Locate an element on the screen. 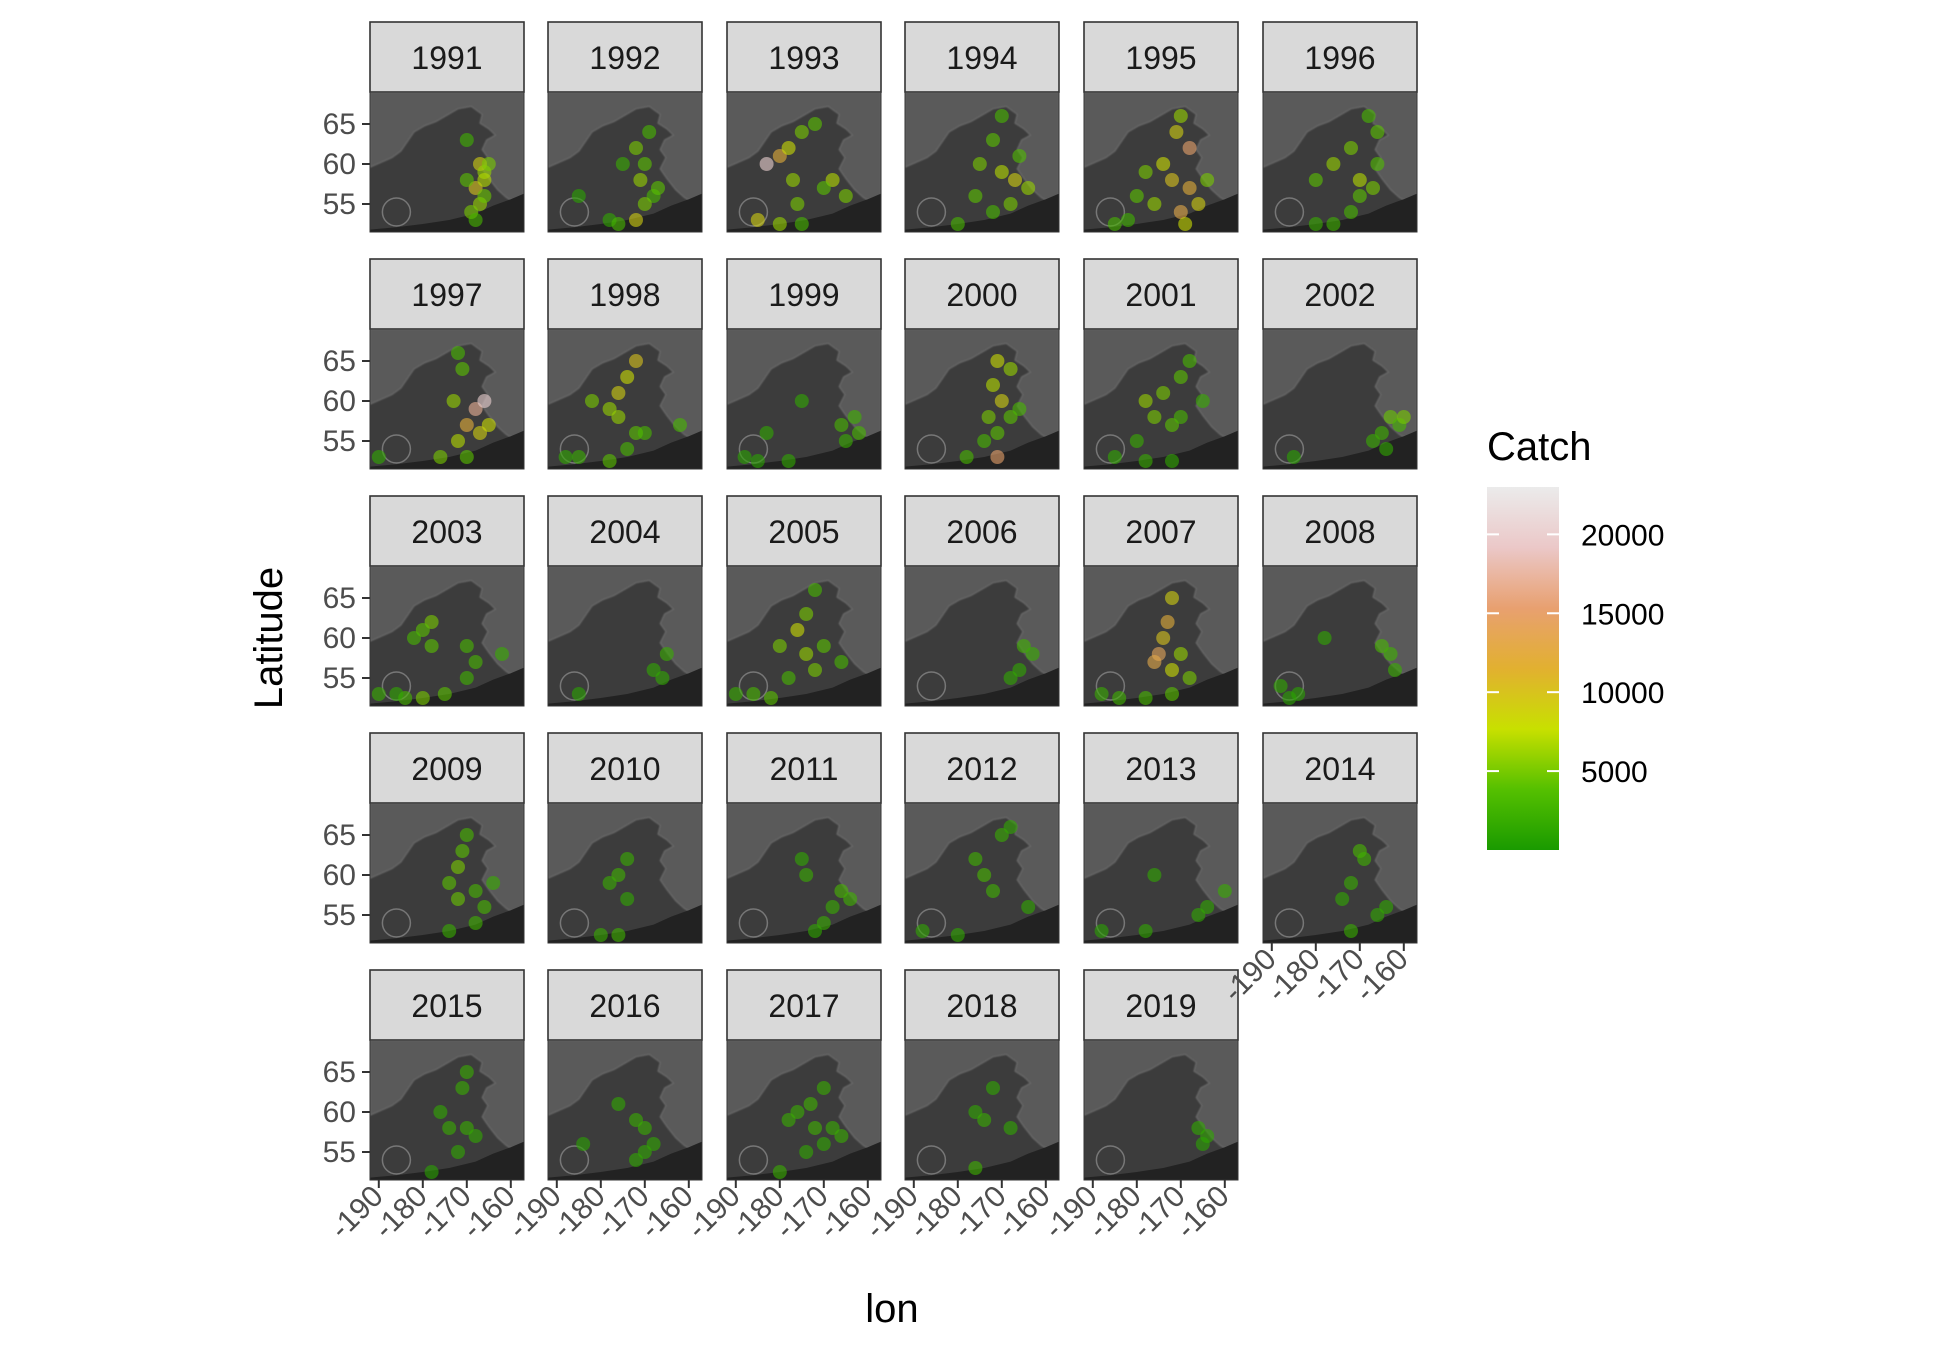 The width and height of the screenshot is (1950, 1349). y-tick-label: 60 is located at coordinates (339, 638).